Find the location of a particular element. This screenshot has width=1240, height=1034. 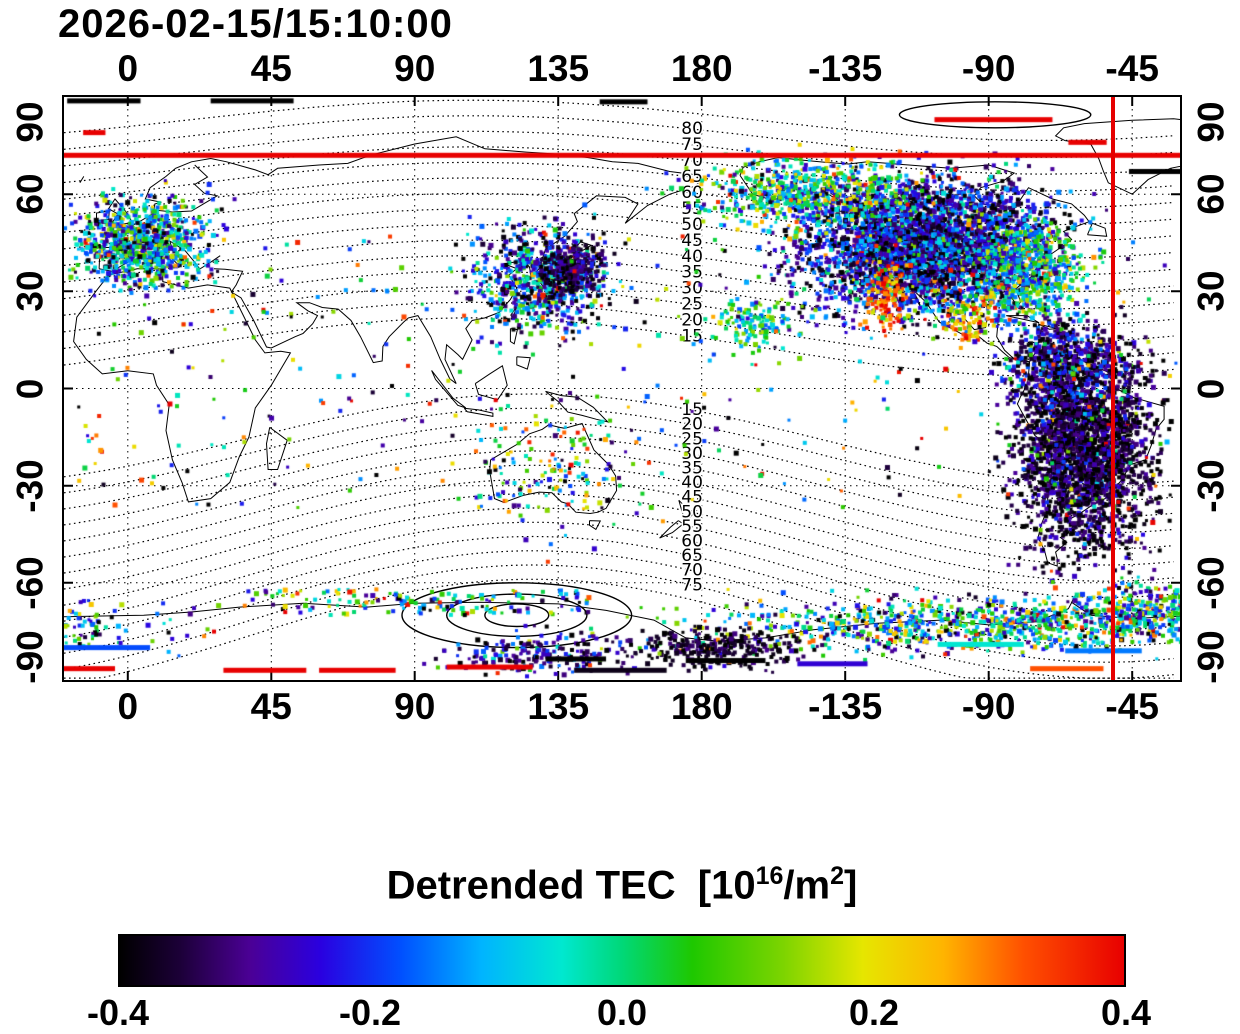

lat-tick-label-right: 60 is located at coordinates (1211, 194).